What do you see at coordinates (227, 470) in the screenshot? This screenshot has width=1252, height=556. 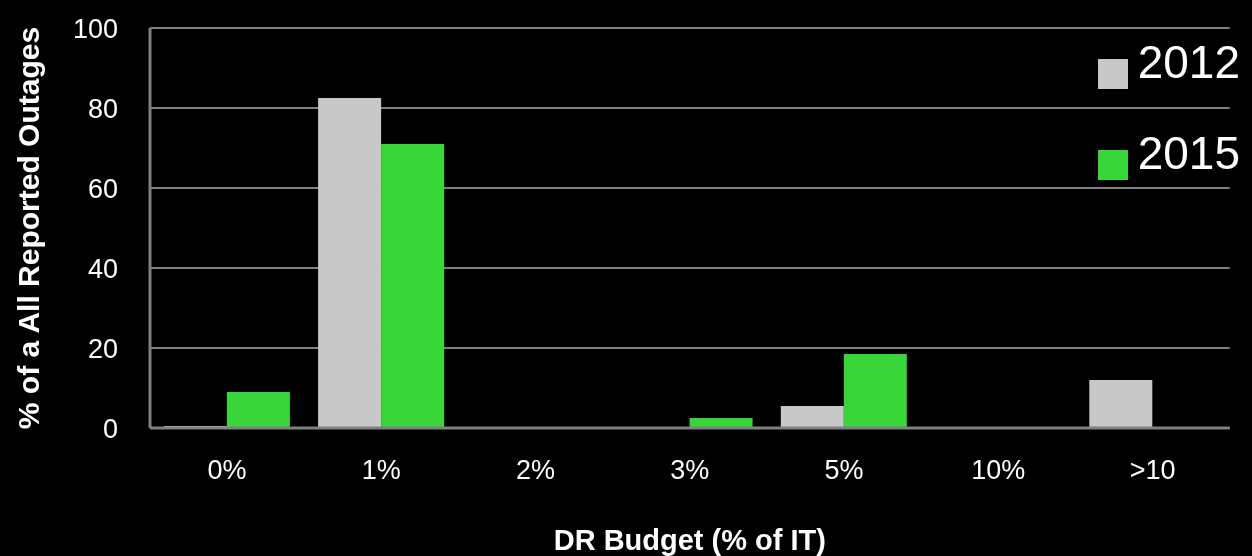 I see `x-tick-label: 0%` at bounding box center [227, 470].